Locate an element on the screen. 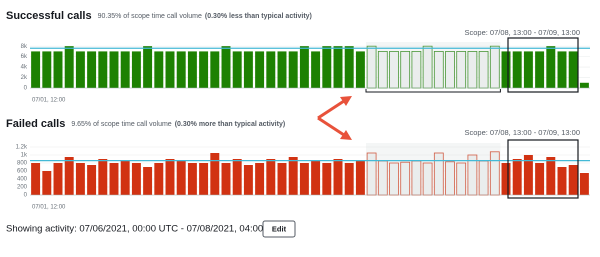  y-tick-label: 800 is located at coordinates (22, 164).